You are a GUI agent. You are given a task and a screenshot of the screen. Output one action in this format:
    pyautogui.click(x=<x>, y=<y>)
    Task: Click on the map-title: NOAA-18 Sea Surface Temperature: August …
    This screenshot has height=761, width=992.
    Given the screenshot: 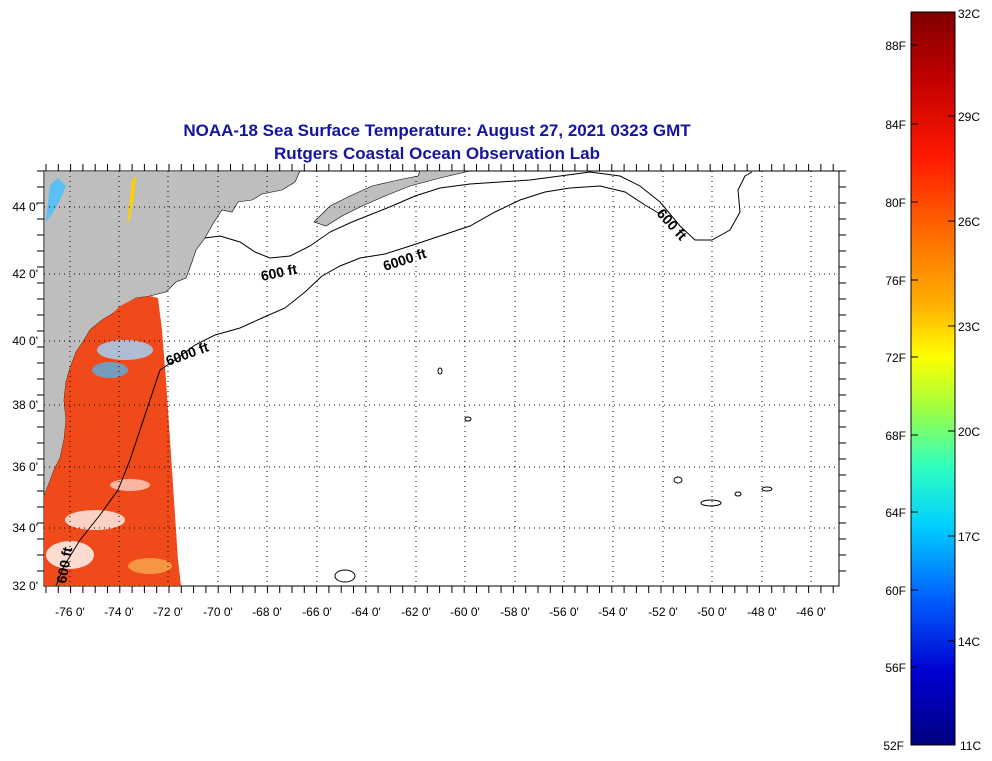 What is the action you would take?
    pyautogui.click(x=437, y=130)
    